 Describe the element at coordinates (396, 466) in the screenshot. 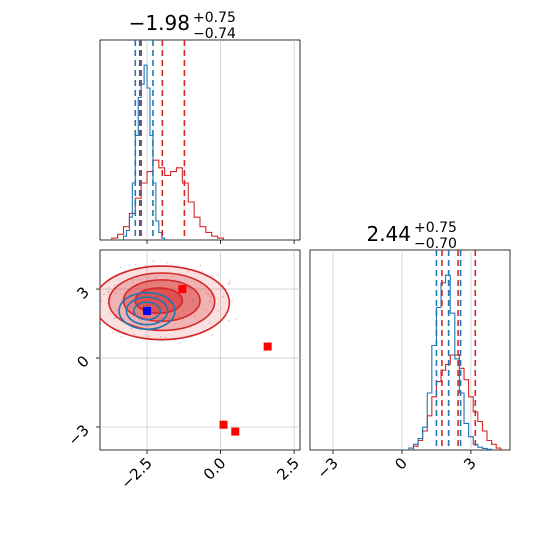

I see `hist-param2-x-ticks: −3 0 3` at that location.